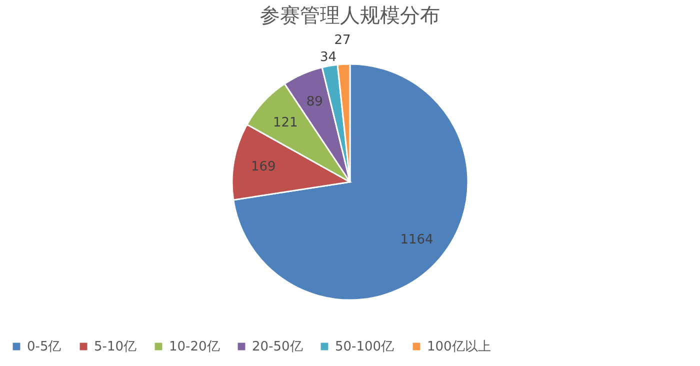 Image resolution: width=700 pixels, height=366 pixels. I want to click on data-label: 1164, so click(417, 240).